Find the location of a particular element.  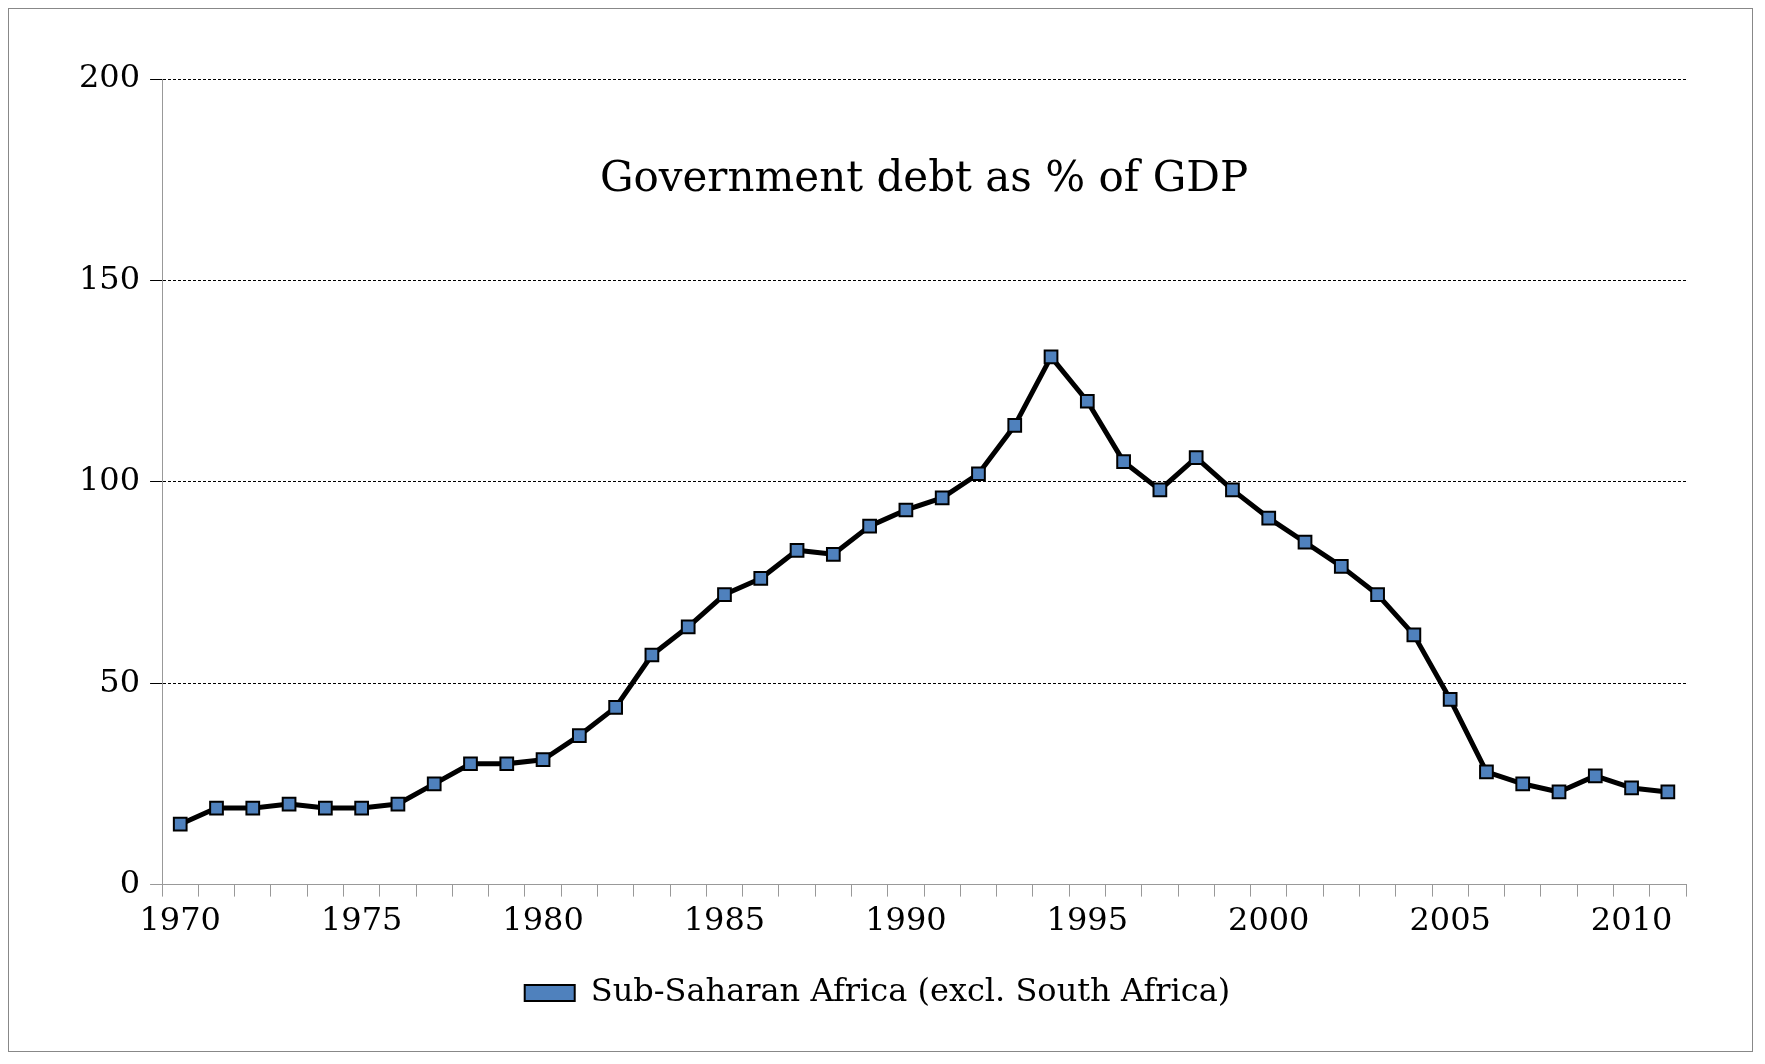

x-tick-label: 1980 is located at coordinates (543, 919).